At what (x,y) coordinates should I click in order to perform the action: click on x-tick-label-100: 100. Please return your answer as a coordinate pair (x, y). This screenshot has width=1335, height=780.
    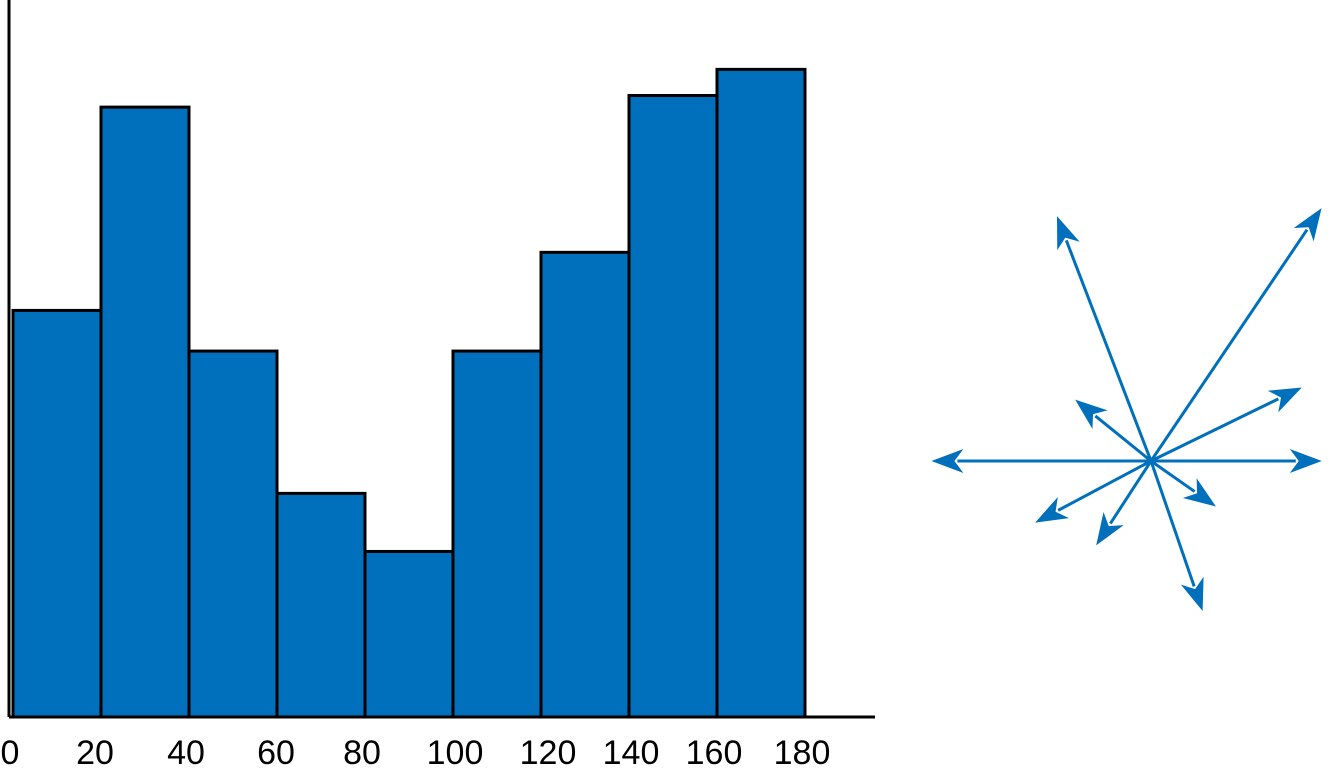
    Looking at the image, I should click on (455, 753).